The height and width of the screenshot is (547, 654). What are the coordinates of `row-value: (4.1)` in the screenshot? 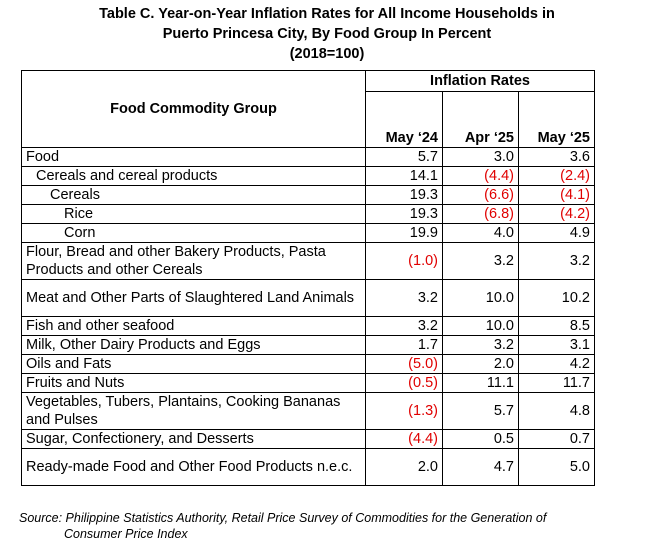 It's located at (556, 195).